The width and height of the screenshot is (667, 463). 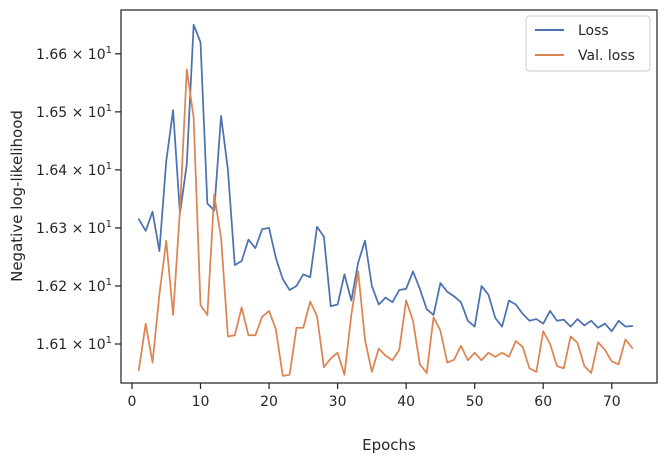 What do you see at coordinates (74, 286) in the screenshot?
I see `y-tick-label: 1.62 × 10¹` at bounding box center [74, 286].